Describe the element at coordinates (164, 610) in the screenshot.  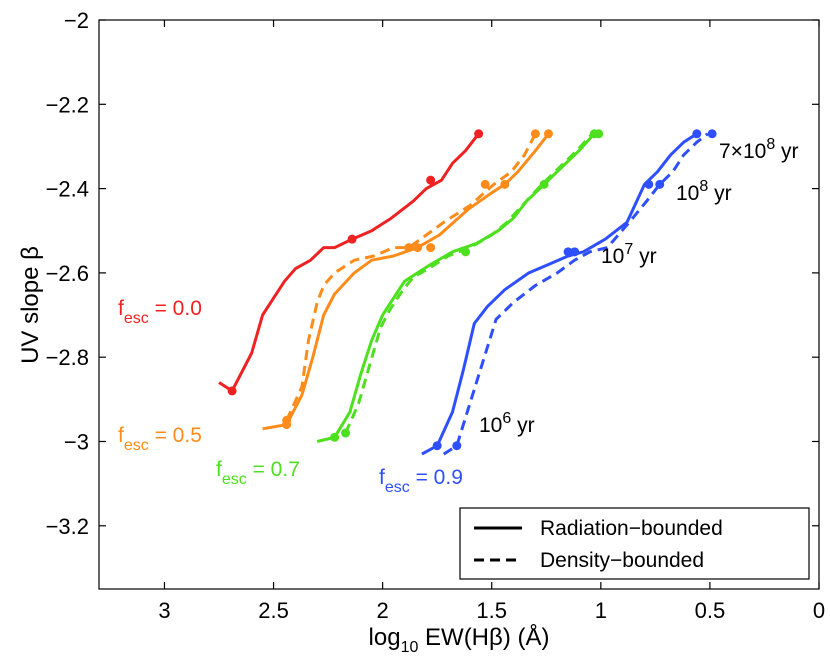
I see `x-tick-label: 3` at that location.